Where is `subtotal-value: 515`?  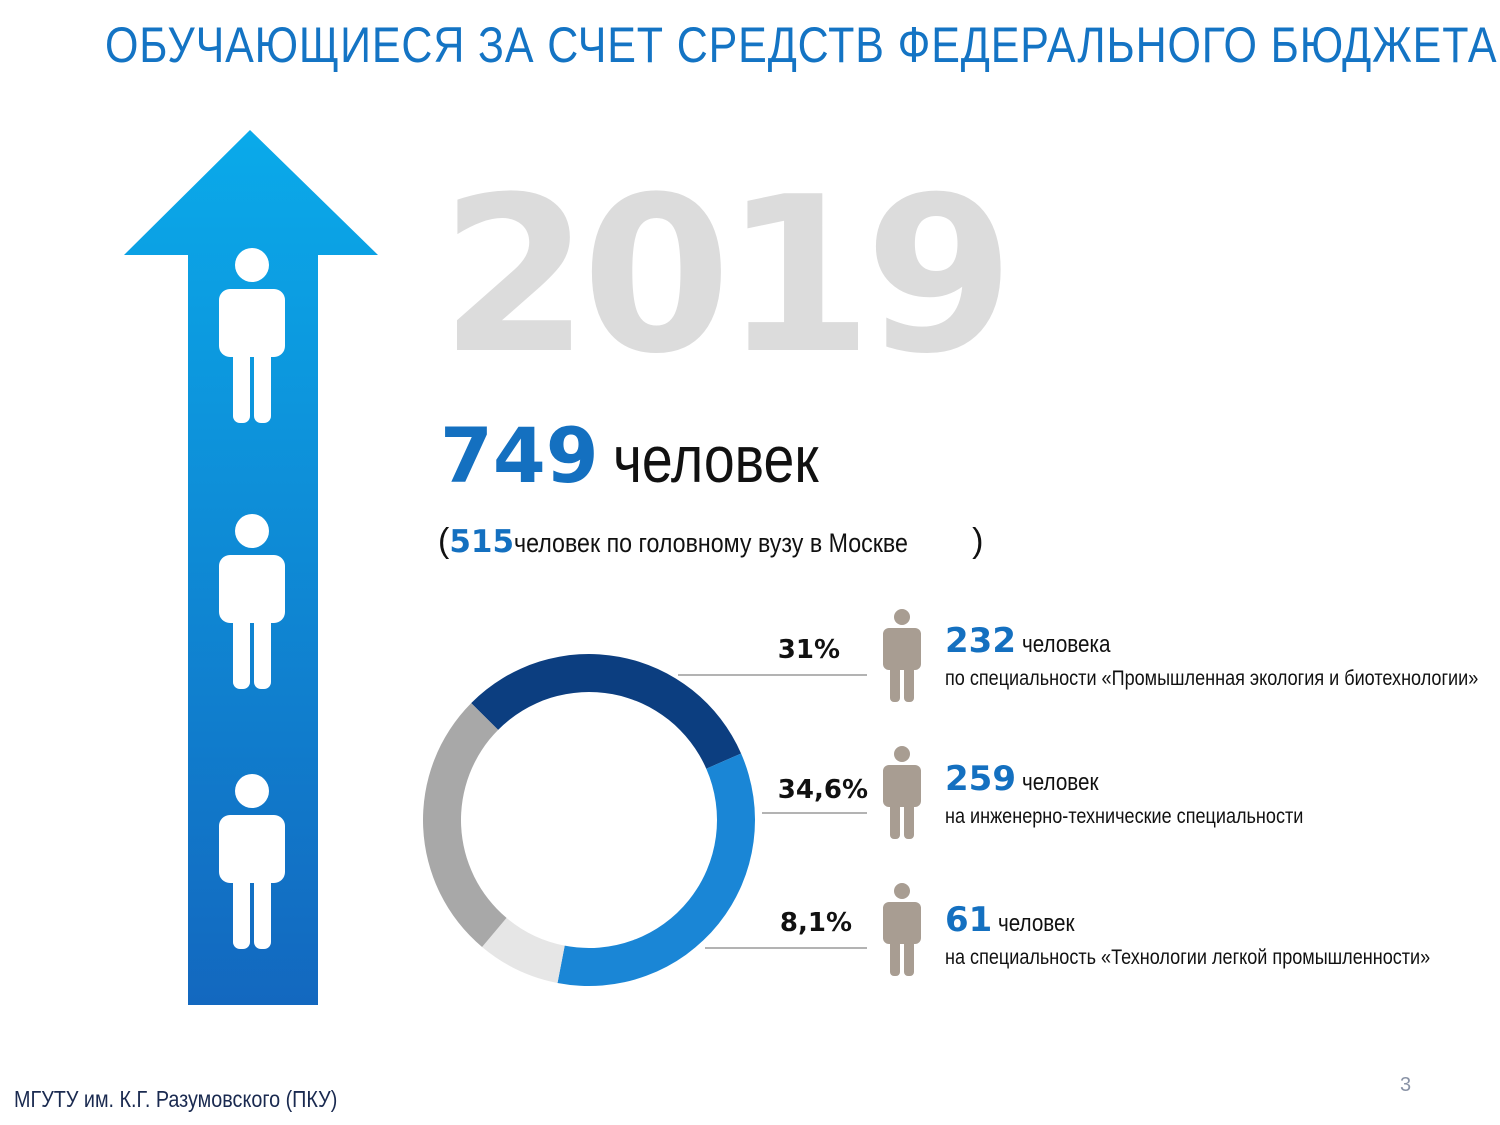 subtotal-value: 515 is located at coordinates (482, 542).